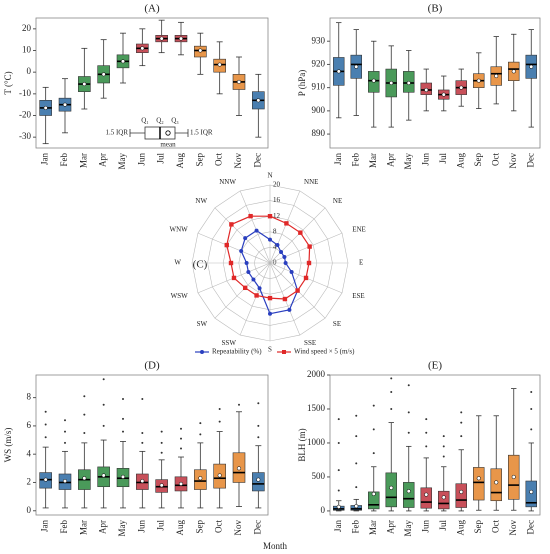 This screenshot has height=554, width=550. What do you see at coordinates (168, 133) in the screenshot?
I see `legend-mean` at bounding box center [168, 133].